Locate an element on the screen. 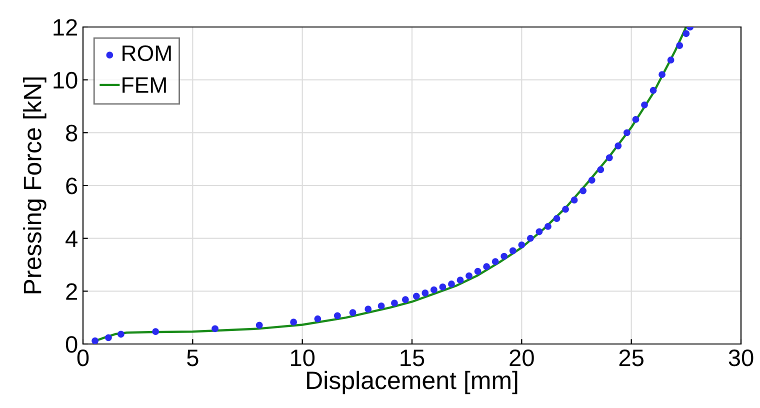 The image size is (760, 408). x-tick-label: 0 is located at coordinates (83, 357).